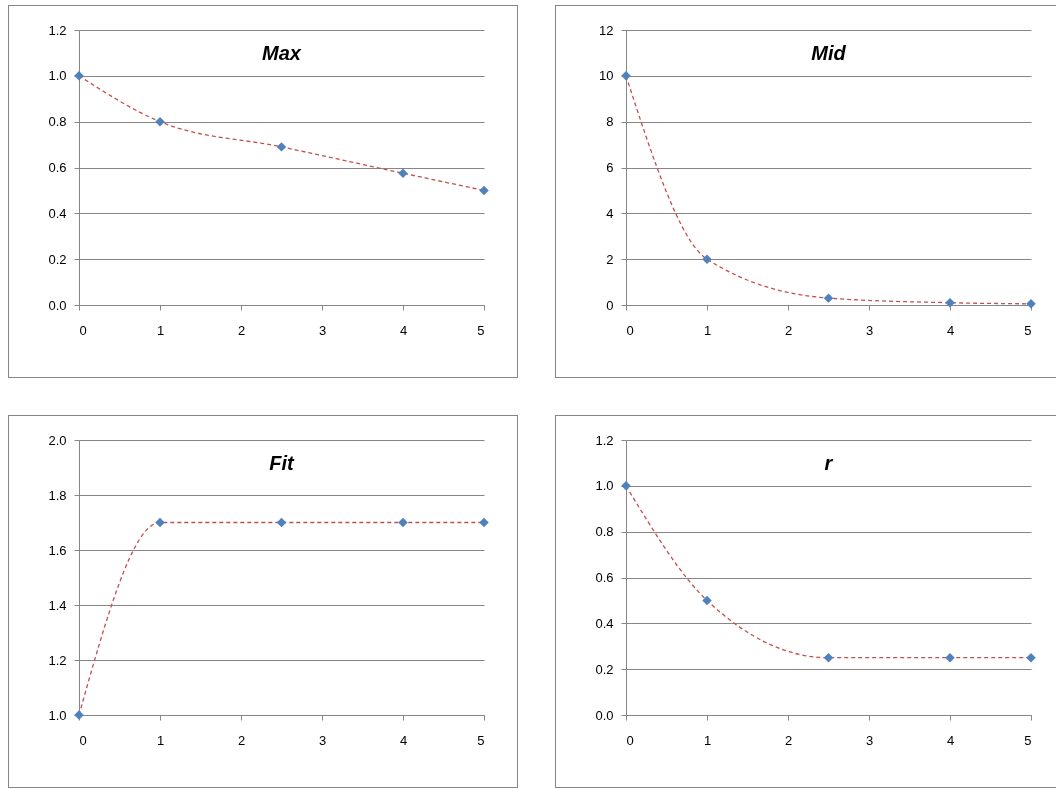  I want to click on y-tick-label: 12, so click(606, 30).